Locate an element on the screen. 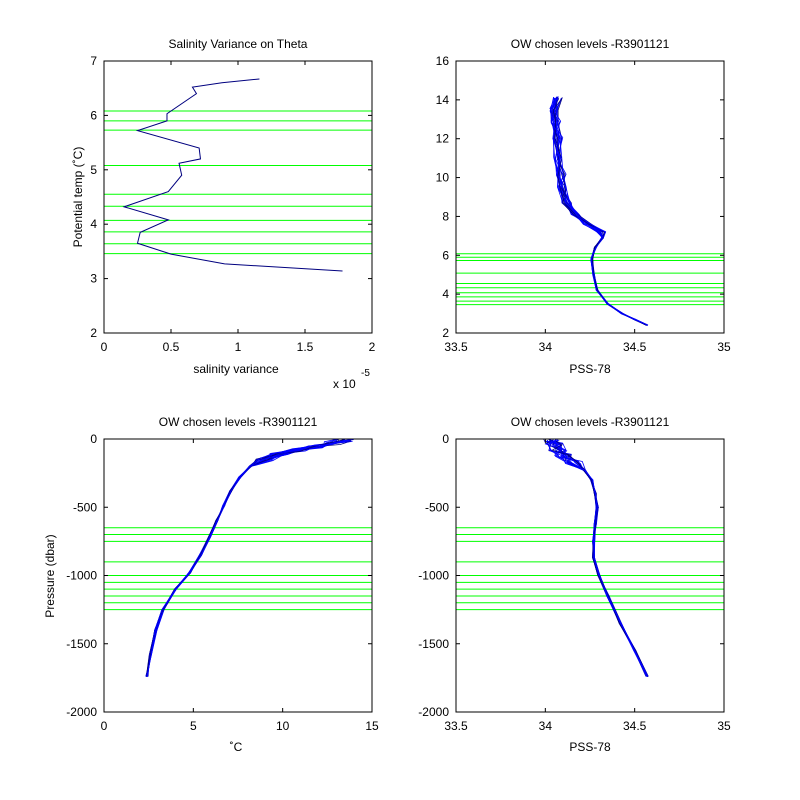 This screenshot has height=800, width=800. y-tick-label: 3 is located at coordinates (93, 279).